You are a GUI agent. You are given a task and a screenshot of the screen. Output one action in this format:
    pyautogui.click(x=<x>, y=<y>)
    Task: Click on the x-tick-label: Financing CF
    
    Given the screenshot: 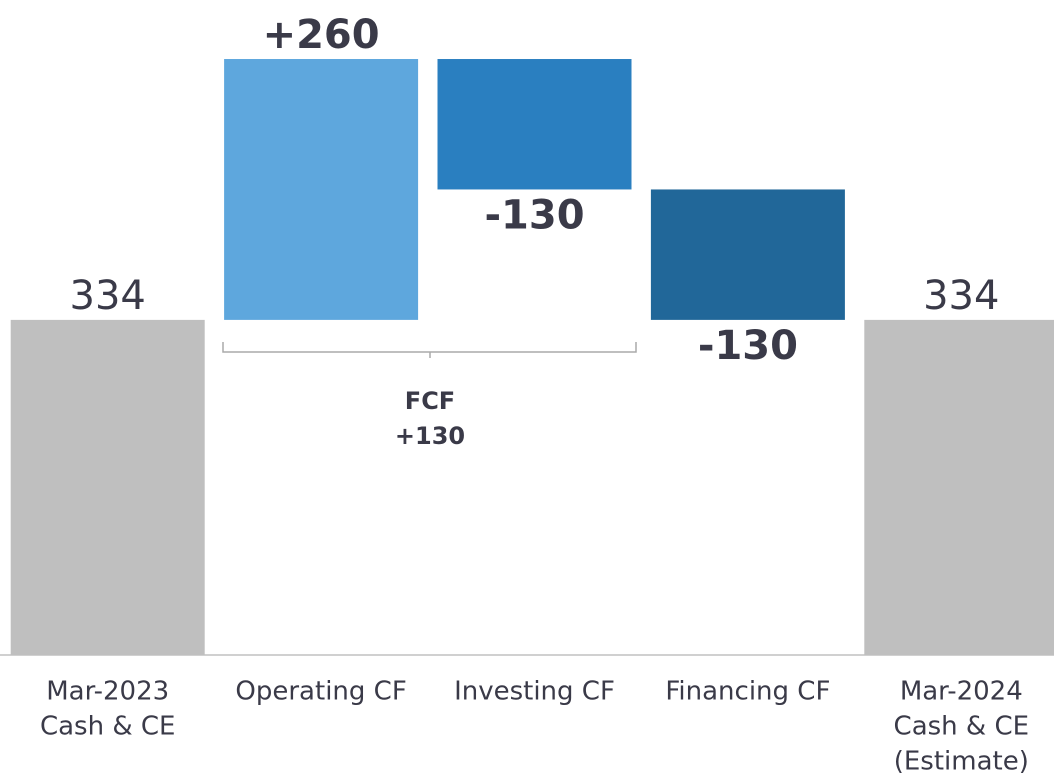 What is the action you would take?
    pyautogui.click(x=747, y=692)
    